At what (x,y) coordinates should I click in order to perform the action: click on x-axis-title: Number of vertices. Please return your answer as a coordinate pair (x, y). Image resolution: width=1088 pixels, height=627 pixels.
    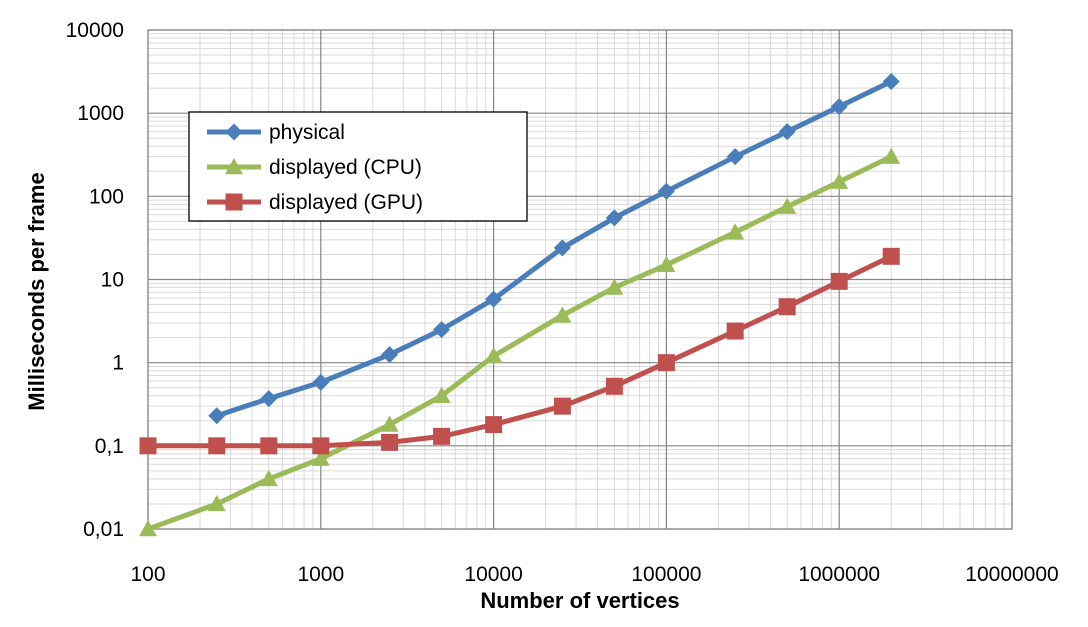
    Looking at the image, I should click on (579, 600).